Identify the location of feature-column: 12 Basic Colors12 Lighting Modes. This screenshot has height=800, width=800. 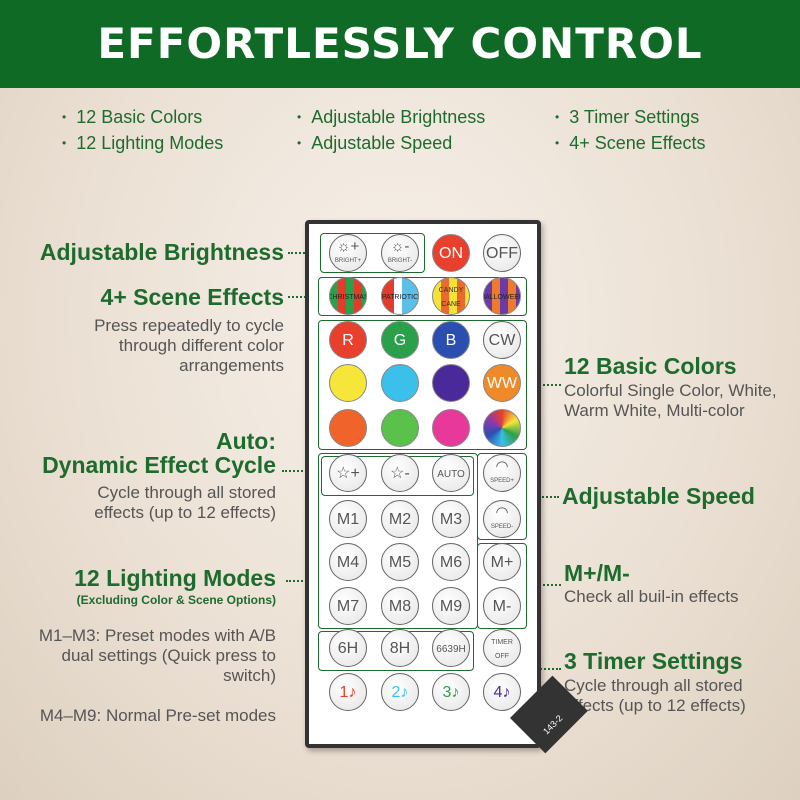
(142, 130).